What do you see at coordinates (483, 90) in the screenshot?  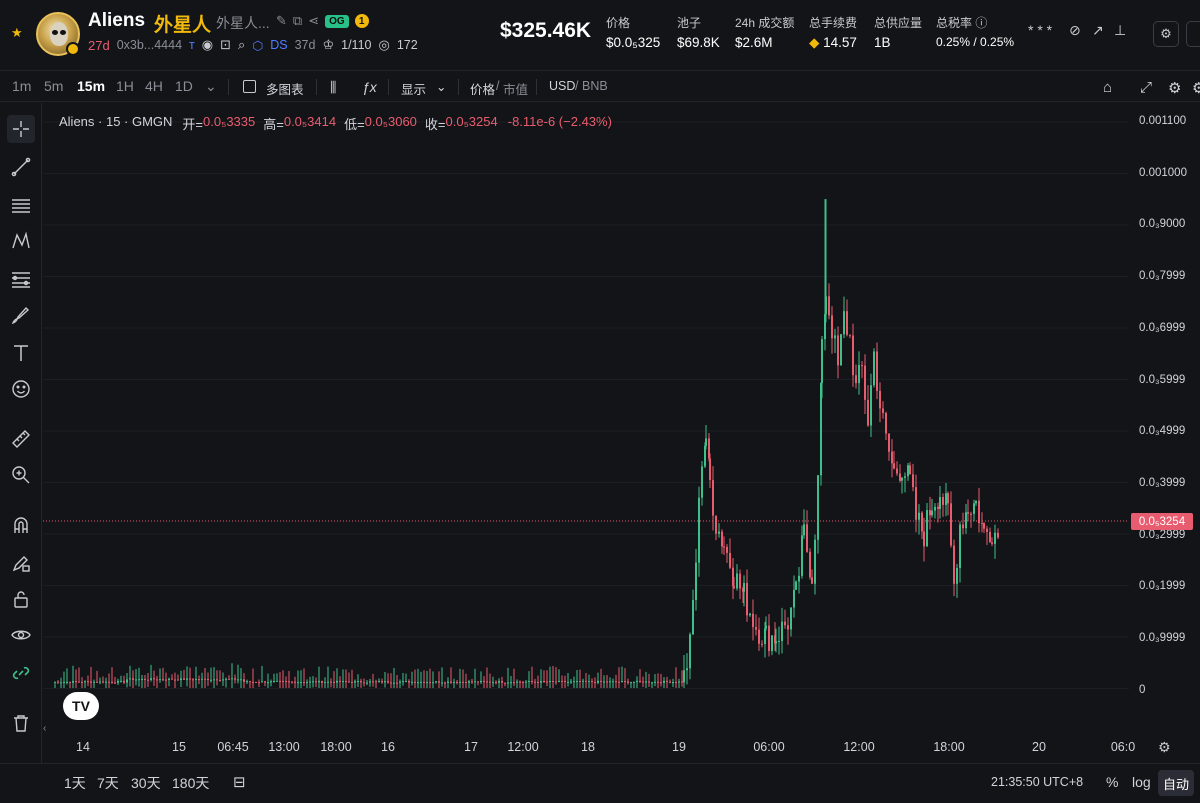 I see `price-mode-toggle: 价格` at bounding box center [483, 90].